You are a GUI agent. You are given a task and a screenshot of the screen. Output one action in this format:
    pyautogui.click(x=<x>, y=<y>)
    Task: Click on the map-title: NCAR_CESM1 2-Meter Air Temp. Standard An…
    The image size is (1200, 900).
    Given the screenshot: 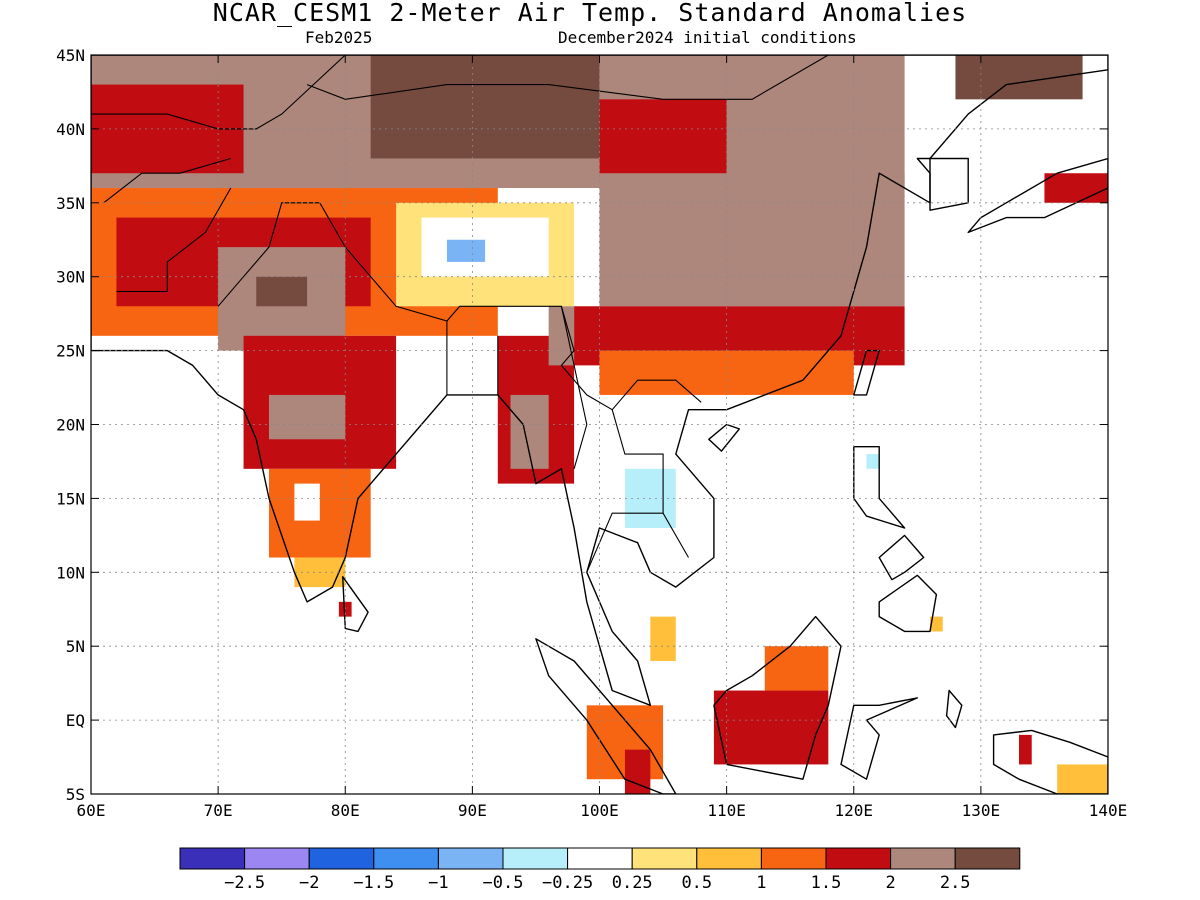 What is the action you would take?
    pyautogui.click(x=590, y=13)
    